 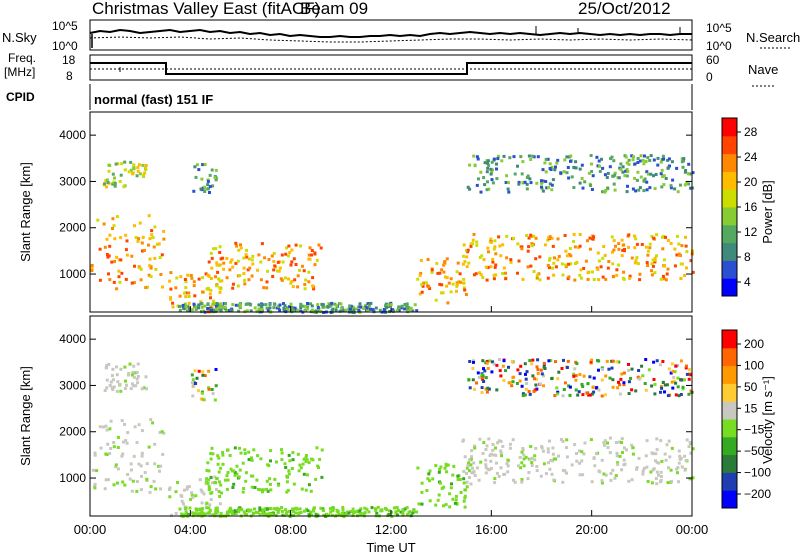 I want to click on colorbar-tick-label: 20, so click(x=751, y=182).